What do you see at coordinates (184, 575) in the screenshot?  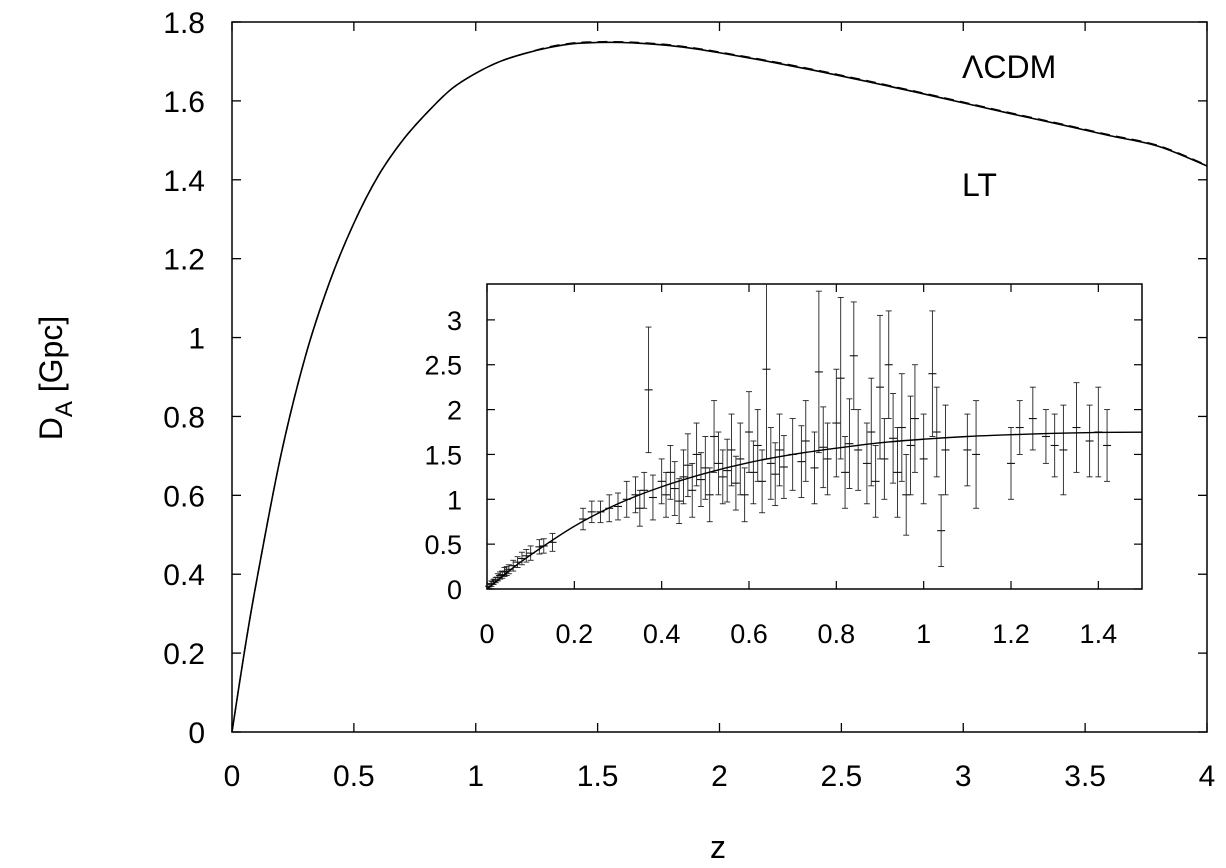 I see `y-tick-label: 0.4` at bounding box center [184, 575].